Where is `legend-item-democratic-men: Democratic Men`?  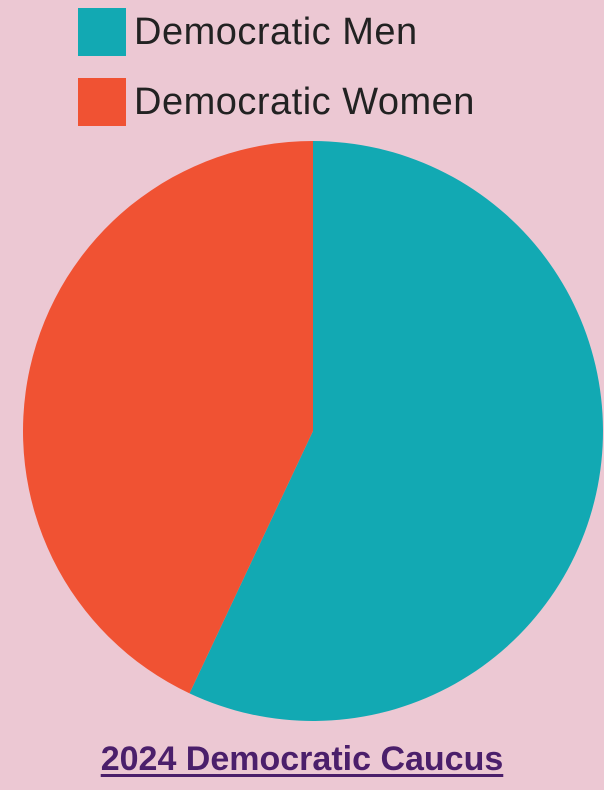
legend-item-democratic-men: Democratic Men is located at coordinates (276, 32).